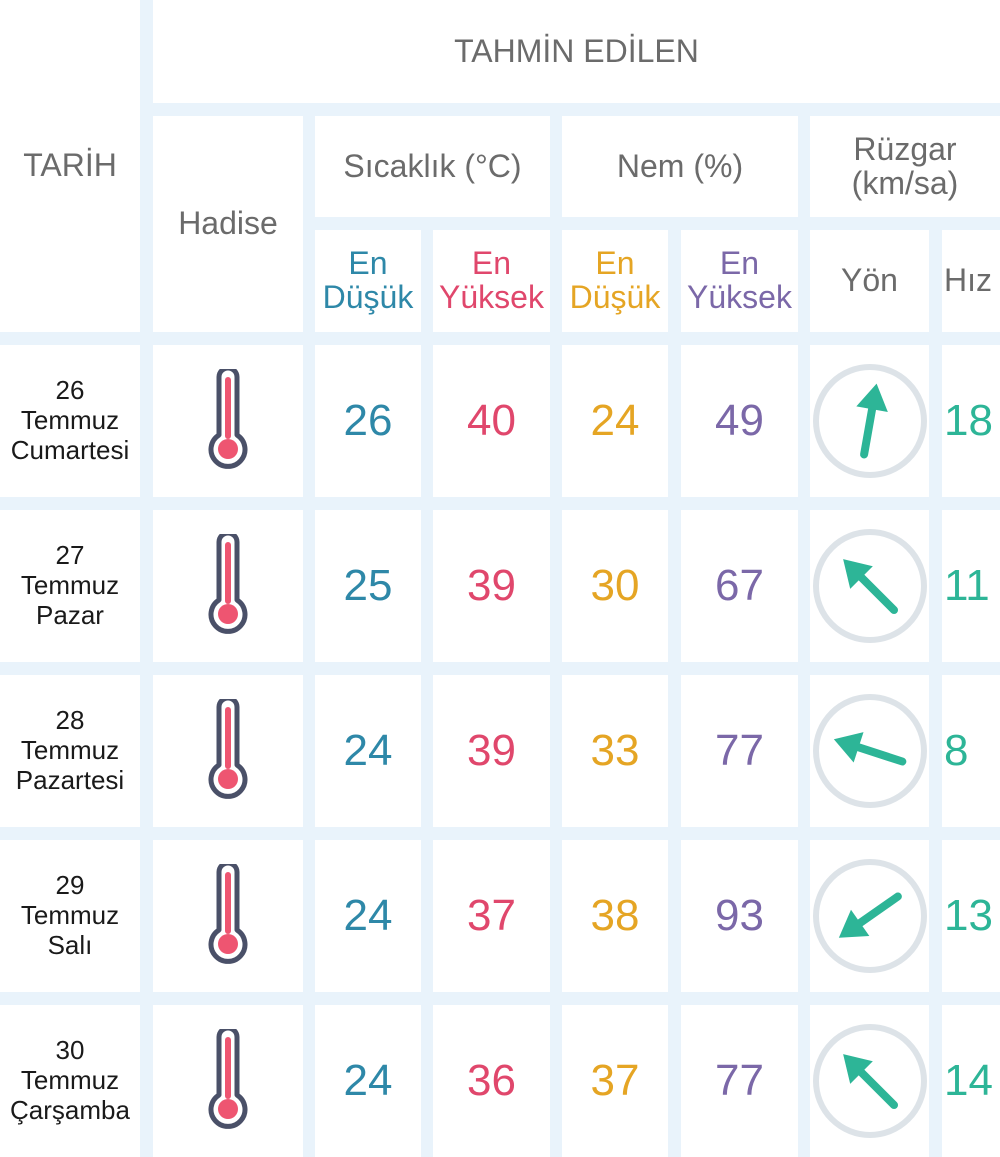  Describe the element at coordinates (70, 1050) in the screenshot. I see `date-day: 30` at that location.